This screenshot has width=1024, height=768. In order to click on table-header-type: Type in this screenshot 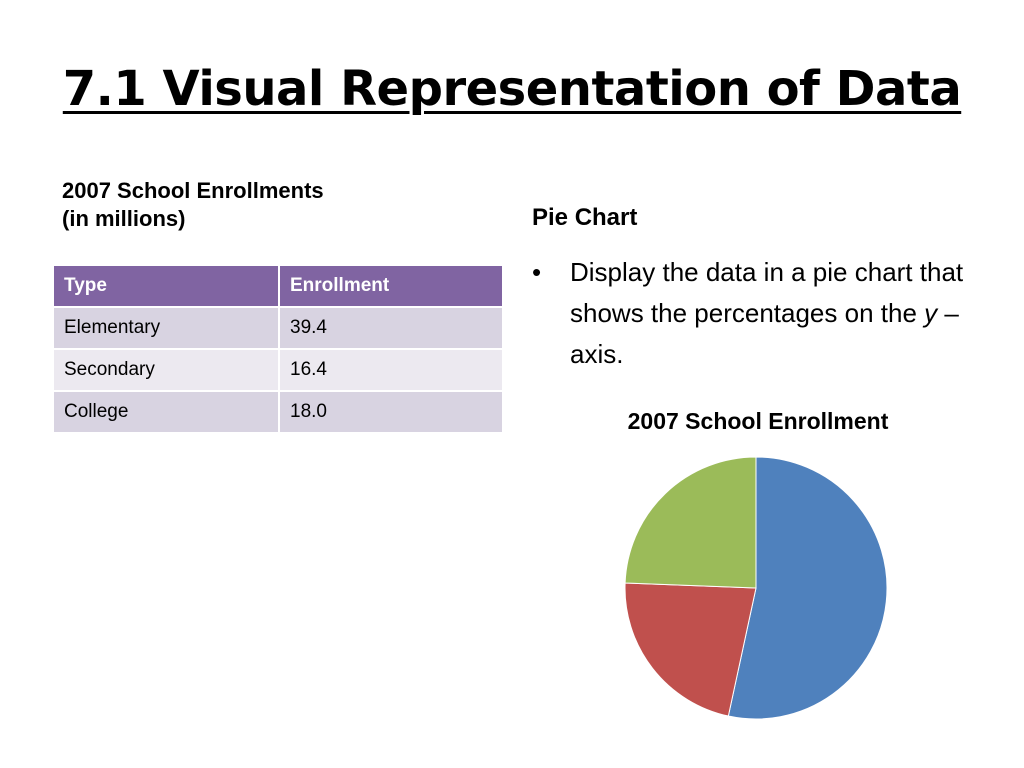, I will do `click(166, 286)`.